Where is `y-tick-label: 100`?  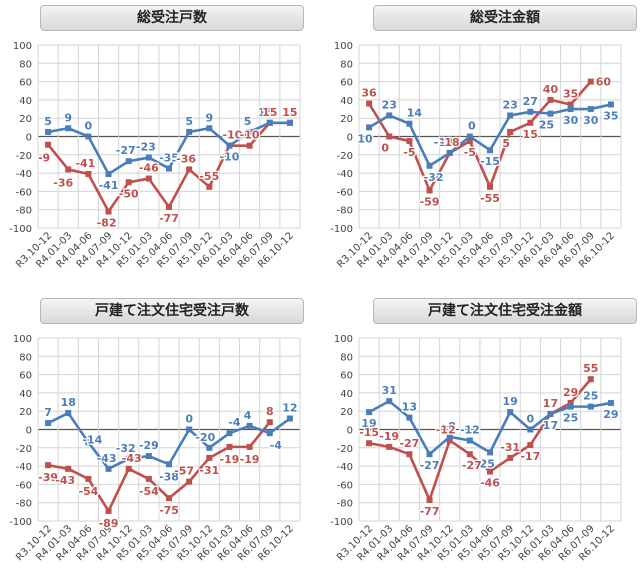
y-tick-label: 100 is located at coordinates (22, 46).